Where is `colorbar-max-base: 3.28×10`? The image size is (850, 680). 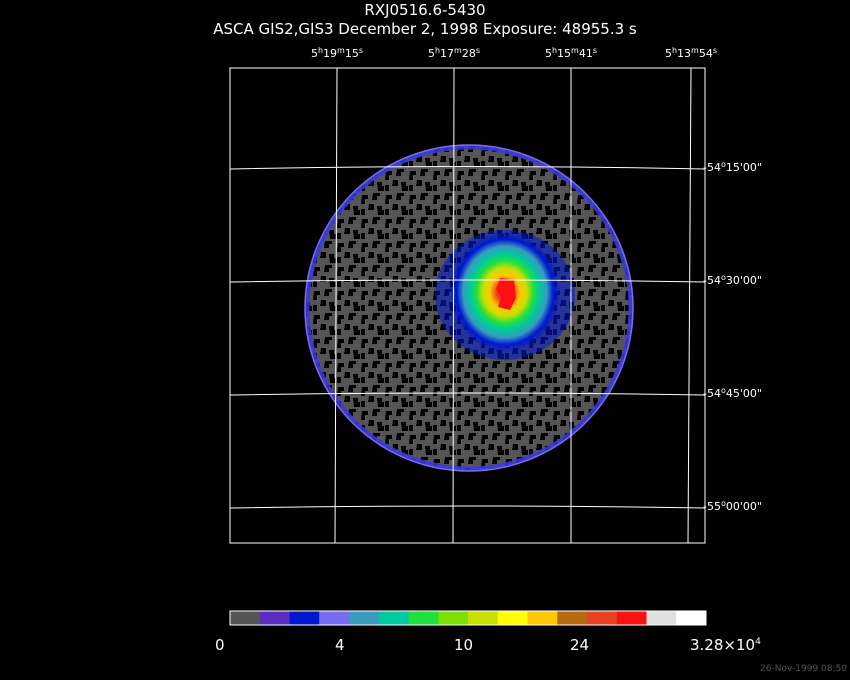 colorbar-max-base: 3.28×10 is located at coordinates (723, 645).